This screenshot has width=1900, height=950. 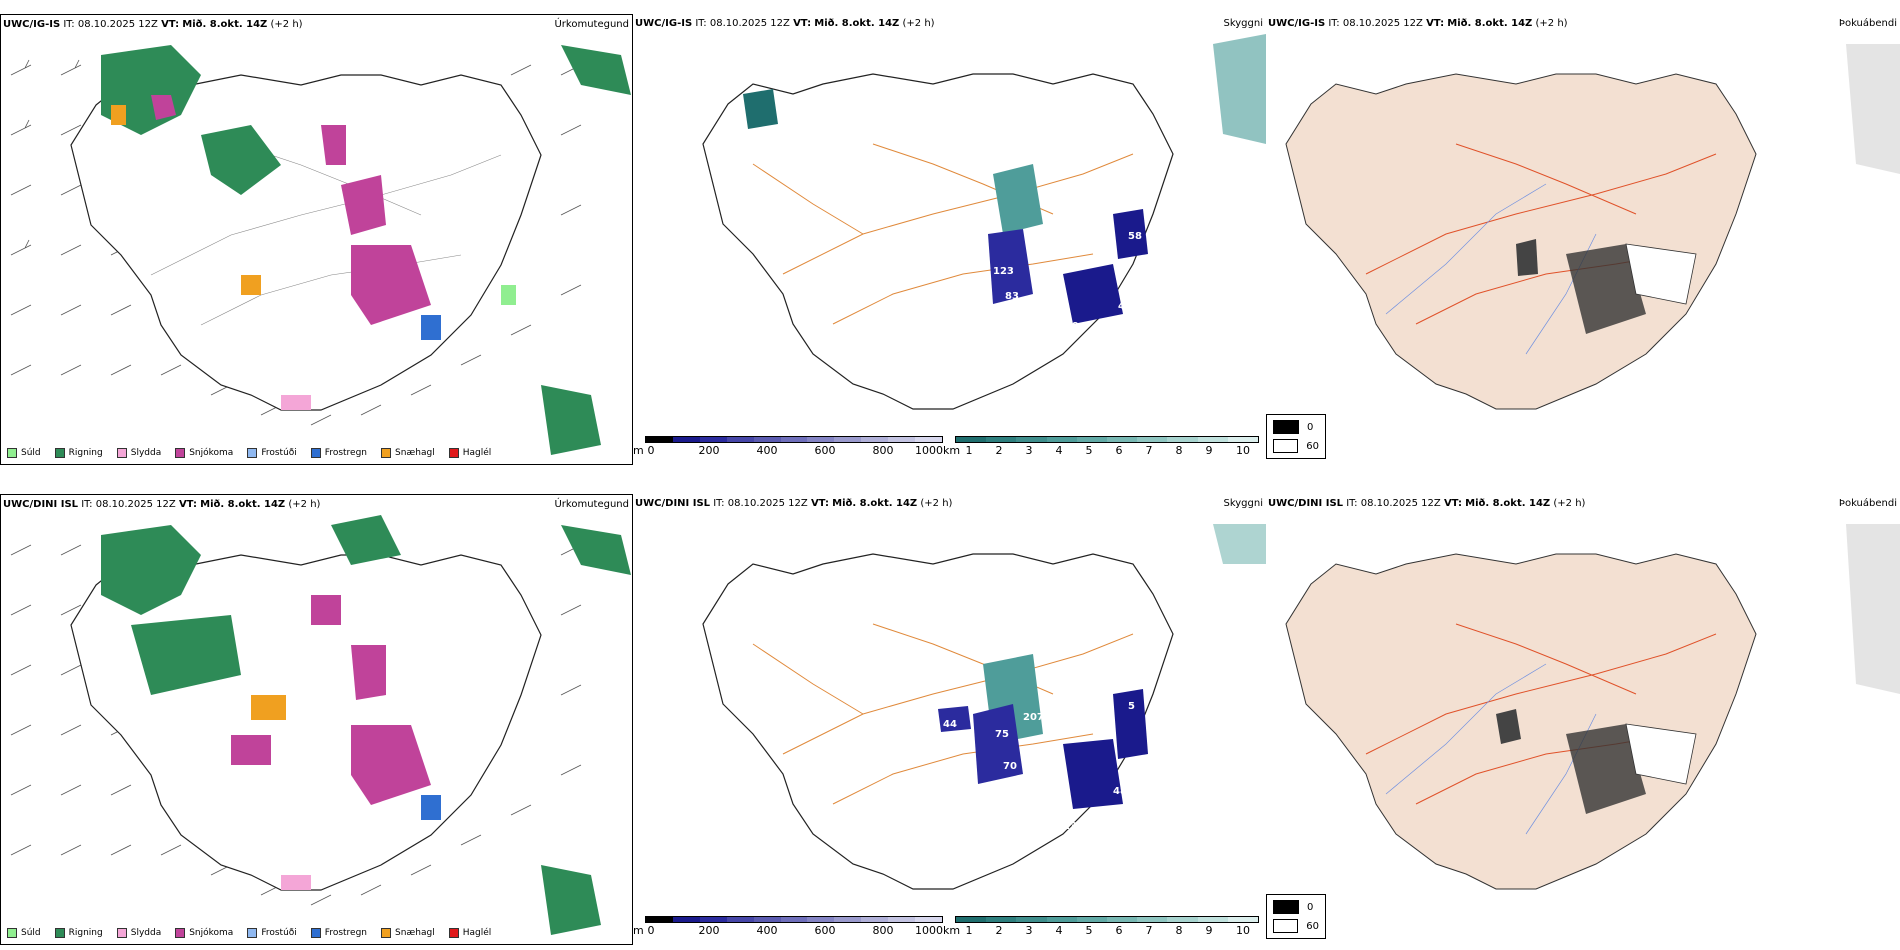 What do you see at coordinates (1072, 356) in the screenshot?
I see `vis-label: 24` at bounding box center [1072, 356].